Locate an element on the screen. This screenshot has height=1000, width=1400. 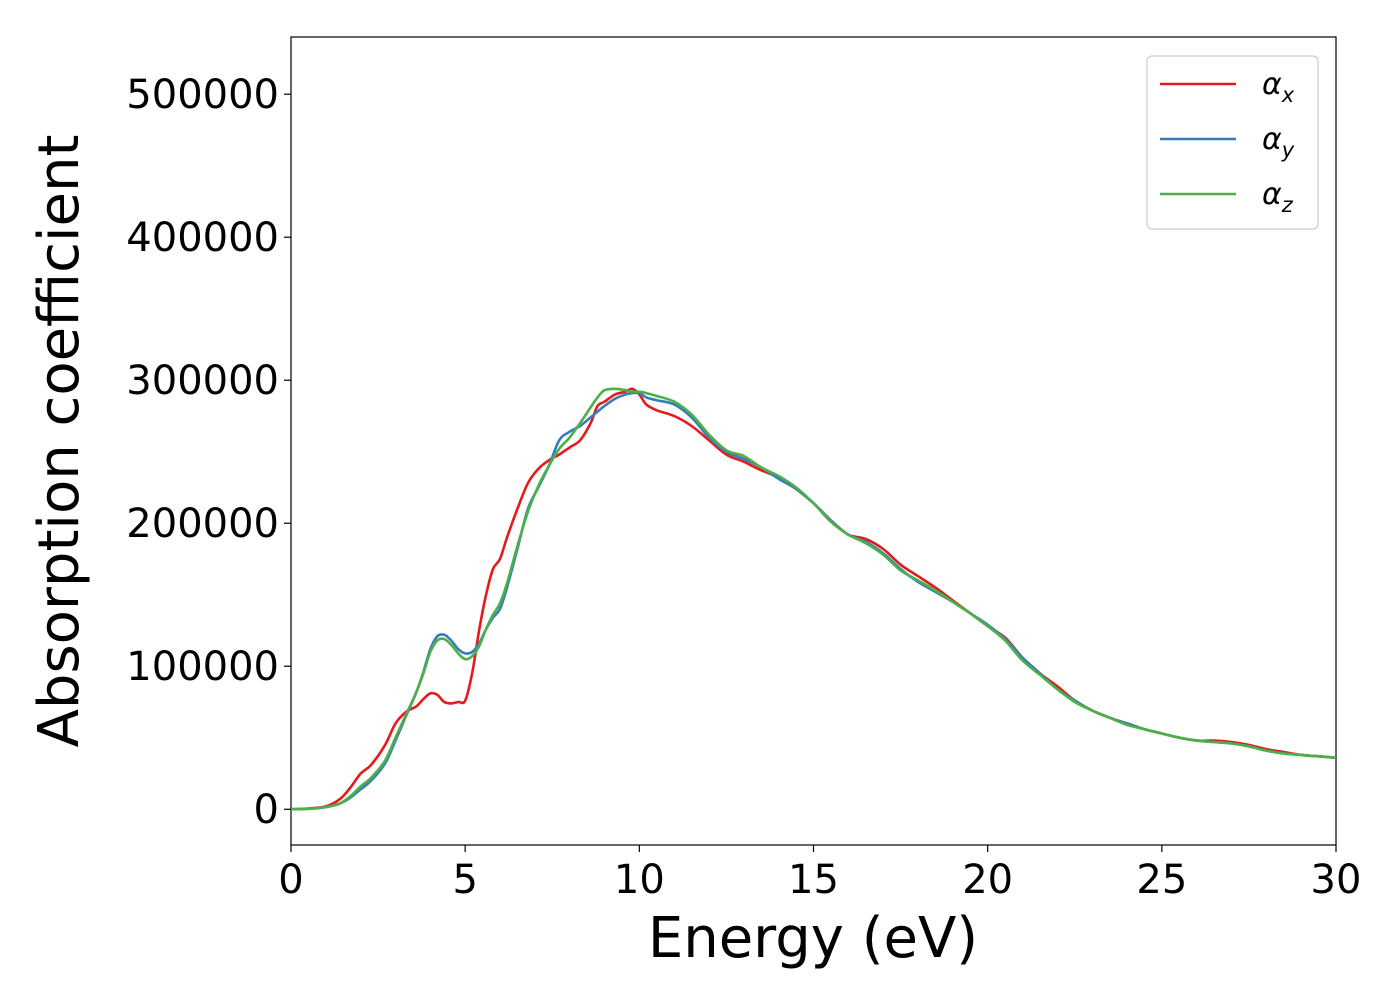
y-tick-label: 200000 is located at coordinates (202, 524).